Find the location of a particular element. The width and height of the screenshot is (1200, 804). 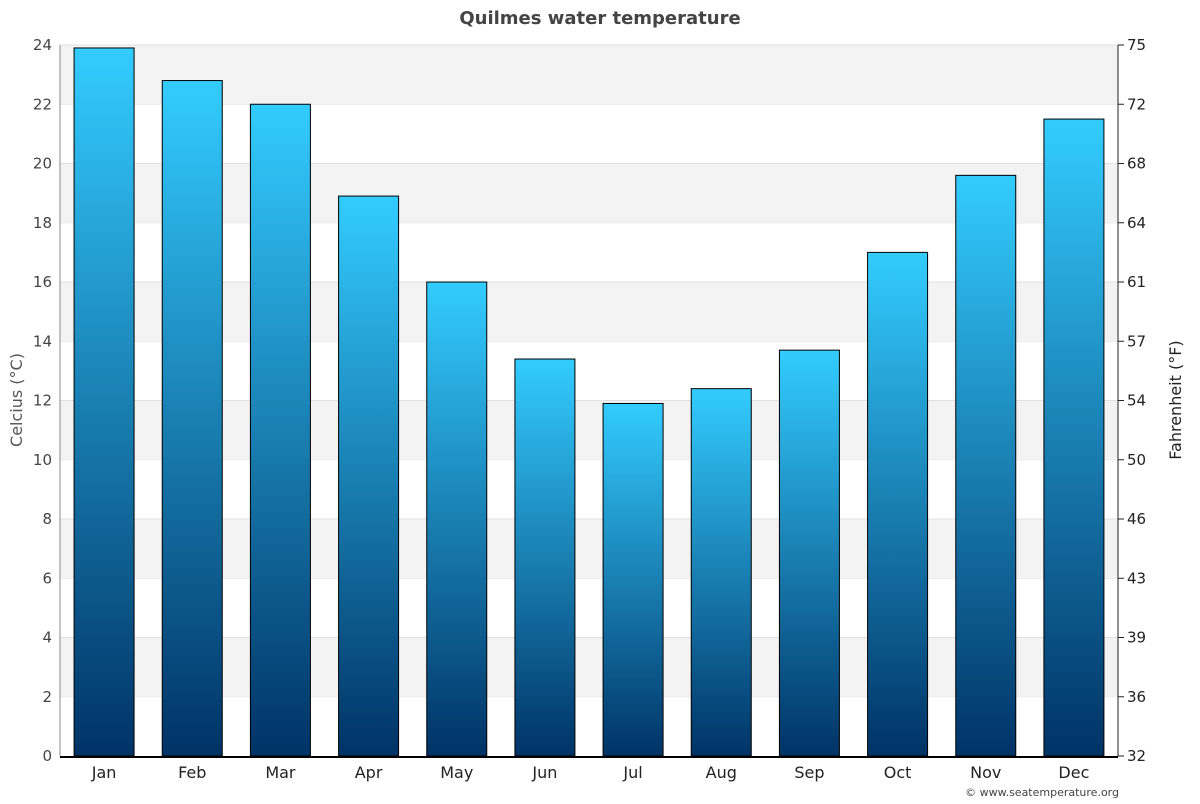

x-tick-label: Apr is located at coordinates (369, 772).